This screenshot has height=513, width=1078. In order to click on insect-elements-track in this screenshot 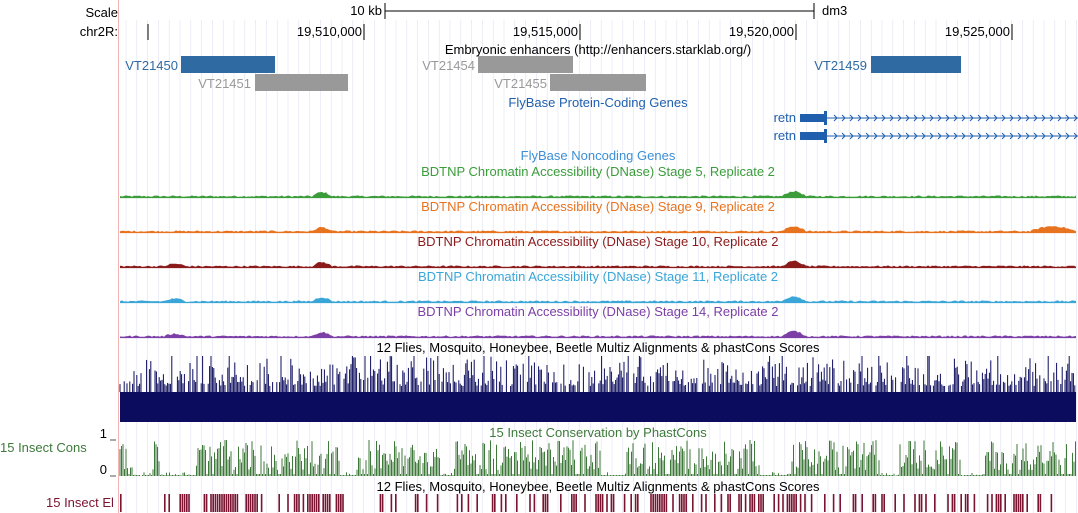, I will do `click(586, 503)`.